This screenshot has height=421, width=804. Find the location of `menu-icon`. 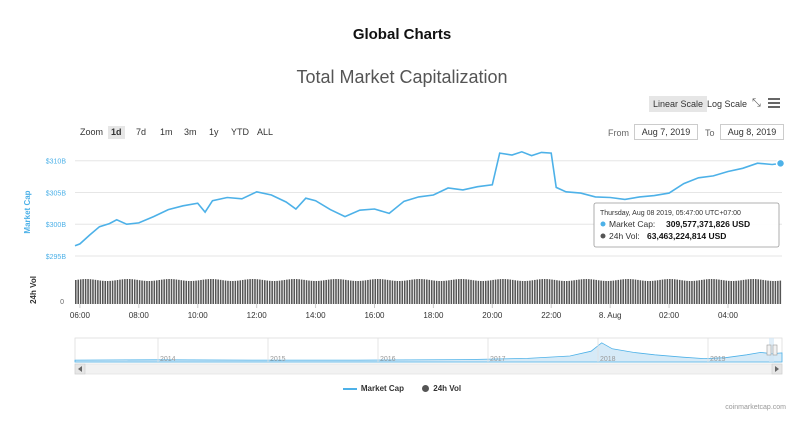

menu-icon is located at coordinates (774, 103).